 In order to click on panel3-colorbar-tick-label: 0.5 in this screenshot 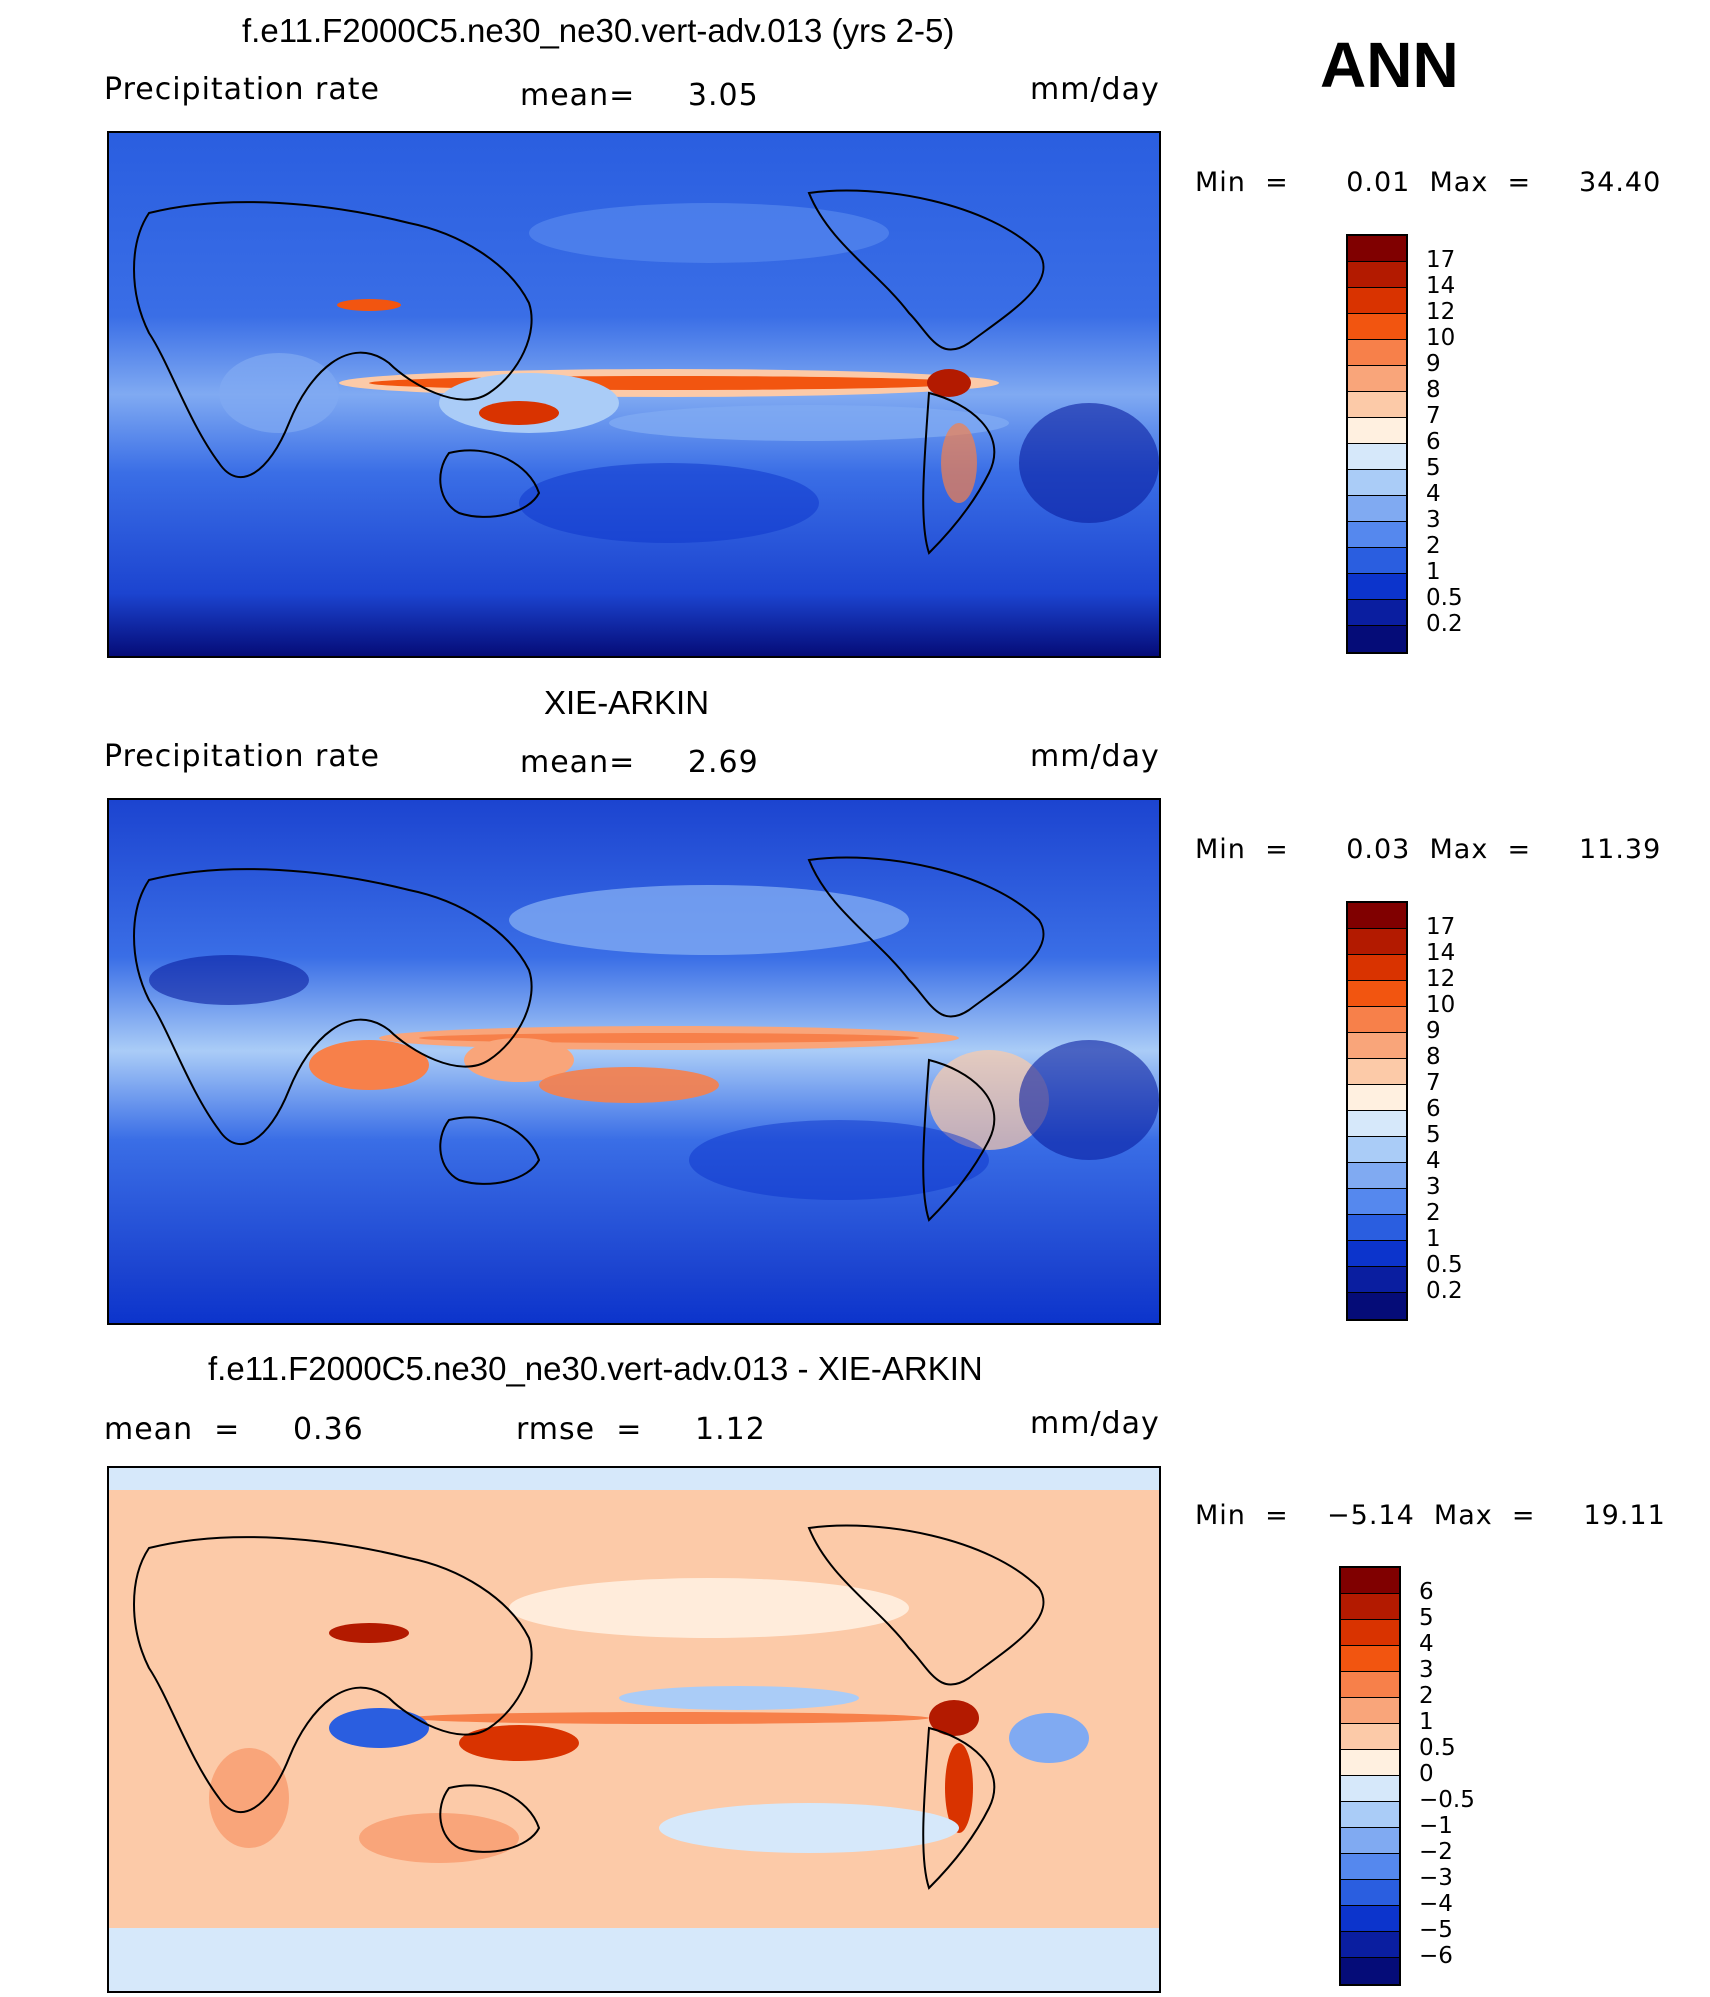, I will do `click(1437, 1748)`.